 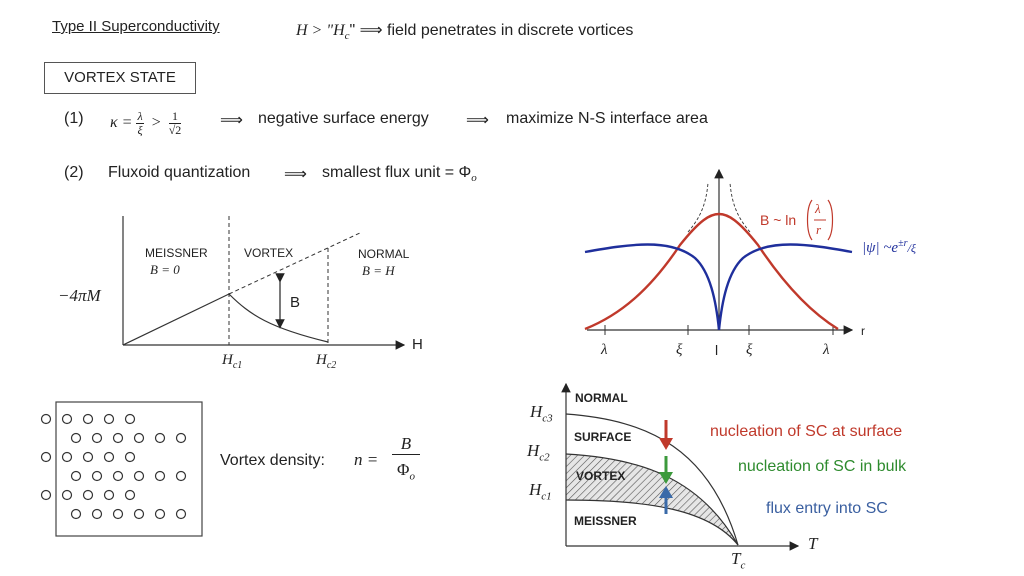 I want to click on vortex-density-label: Vortex density:, so click(x=272, y=460).